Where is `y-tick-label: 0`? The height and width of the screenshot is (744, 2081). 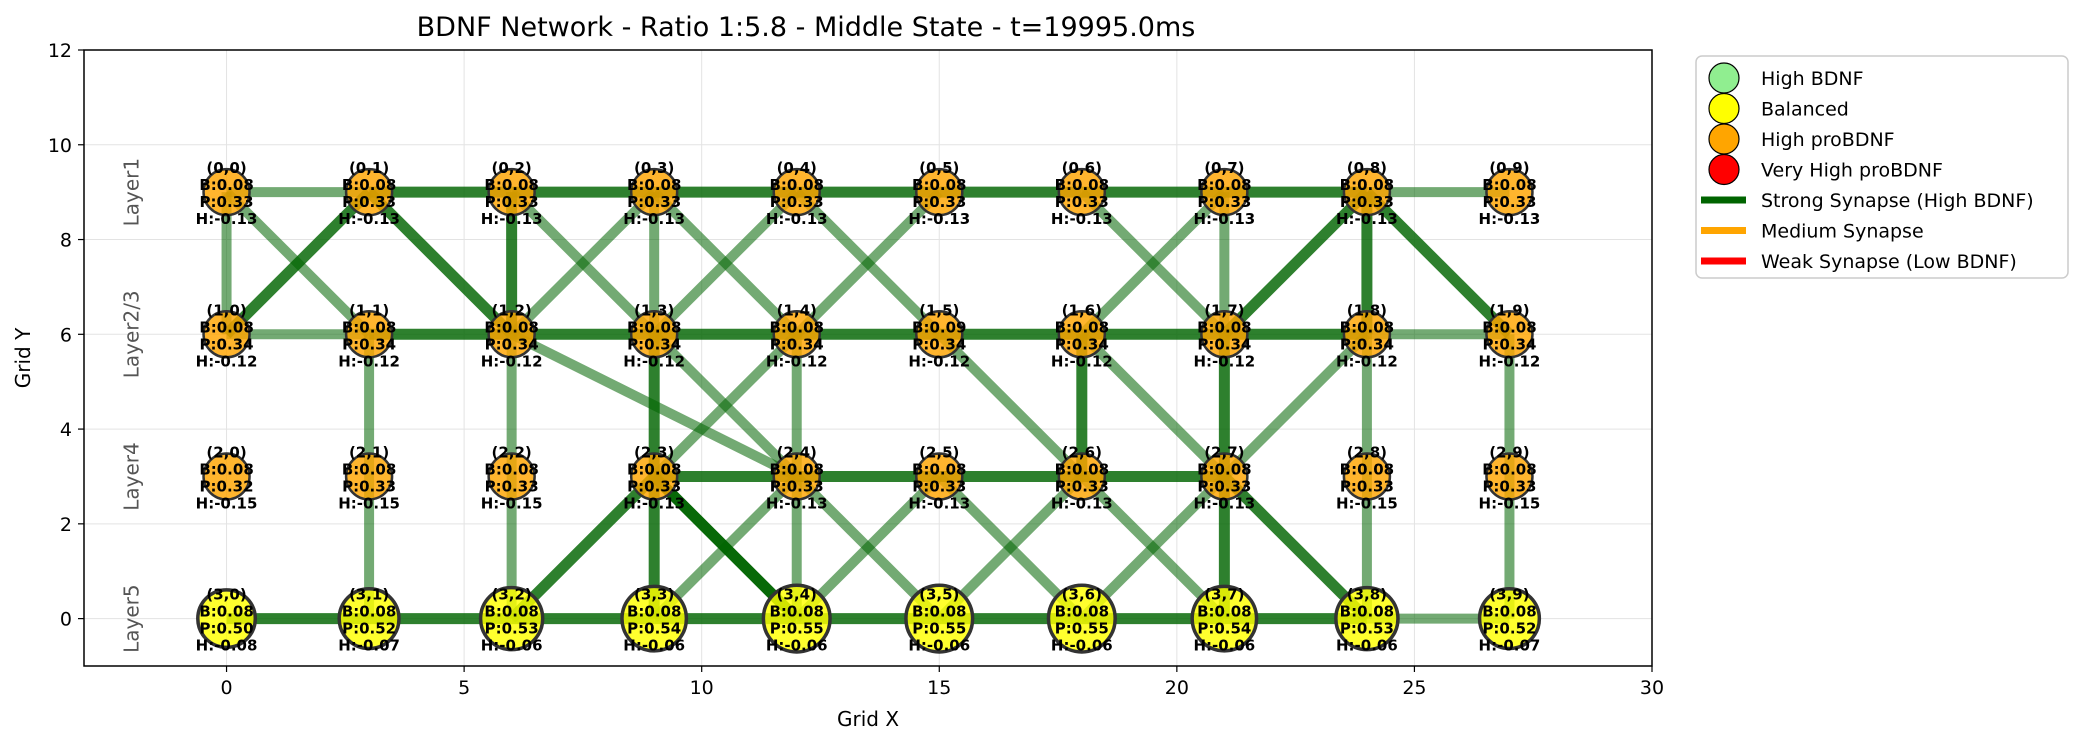
y-tick-label: 0 is located at coordinates (66, 620).